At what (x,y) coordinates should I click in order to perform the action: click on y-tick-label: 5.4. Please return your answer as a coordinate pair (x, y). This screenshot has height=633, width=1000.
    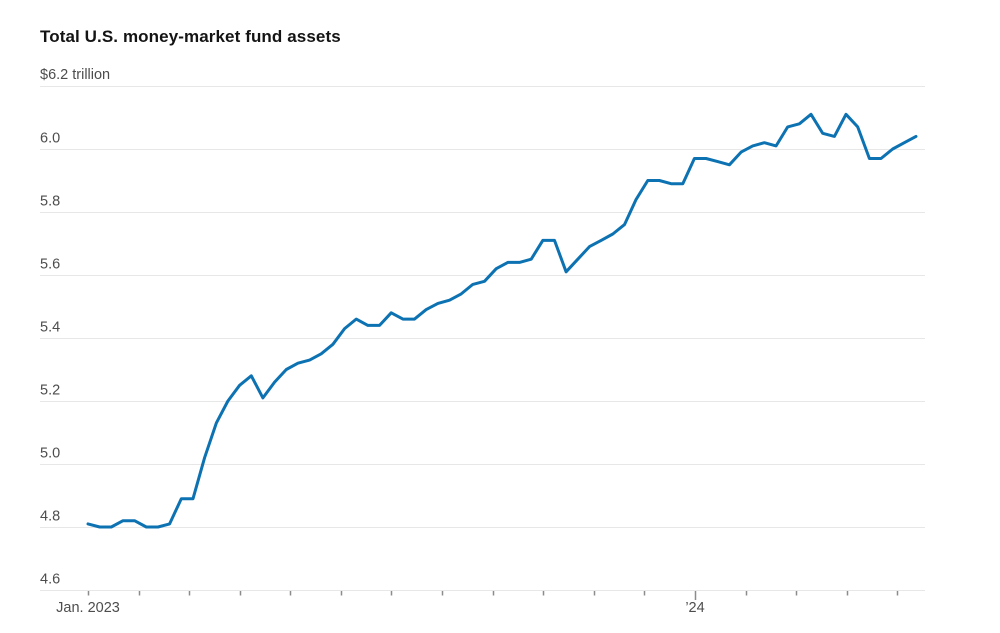
    Looking at the image, I should click on (50, 328).